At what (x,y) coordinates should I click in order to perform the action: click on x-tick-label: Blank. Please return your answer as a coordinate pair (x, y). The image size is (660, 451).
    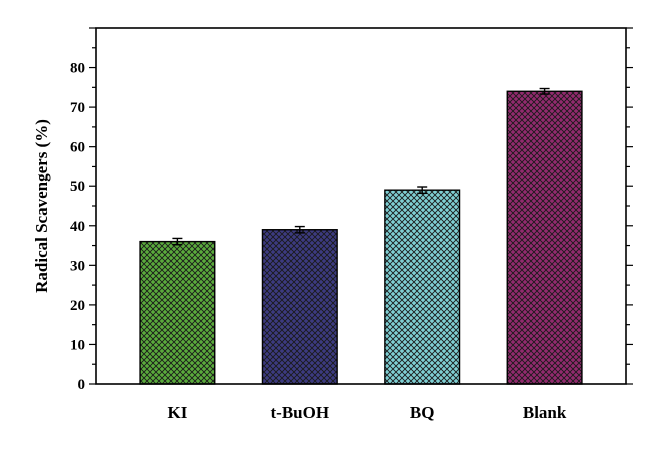
    Looking at the image, I should click on (545, 412).